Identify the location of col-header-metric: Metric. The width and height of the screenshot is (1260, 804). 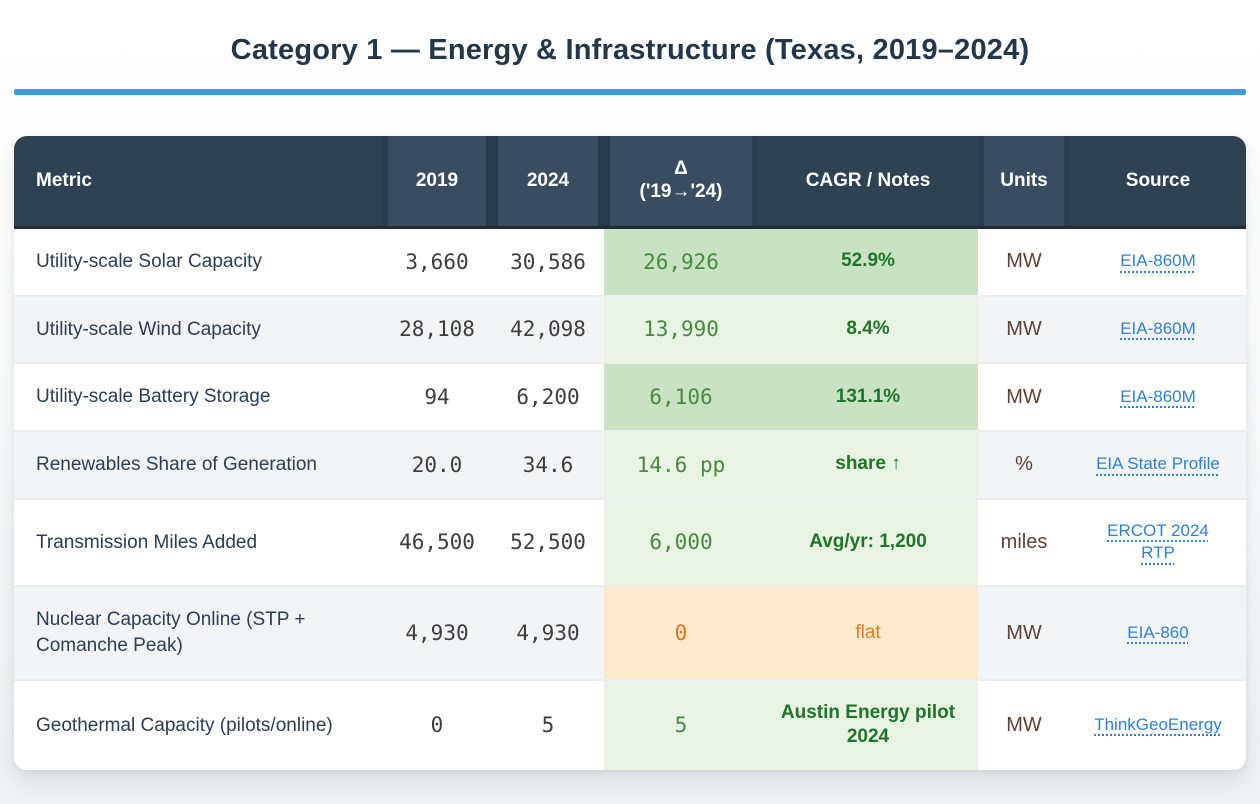
(198, 182).